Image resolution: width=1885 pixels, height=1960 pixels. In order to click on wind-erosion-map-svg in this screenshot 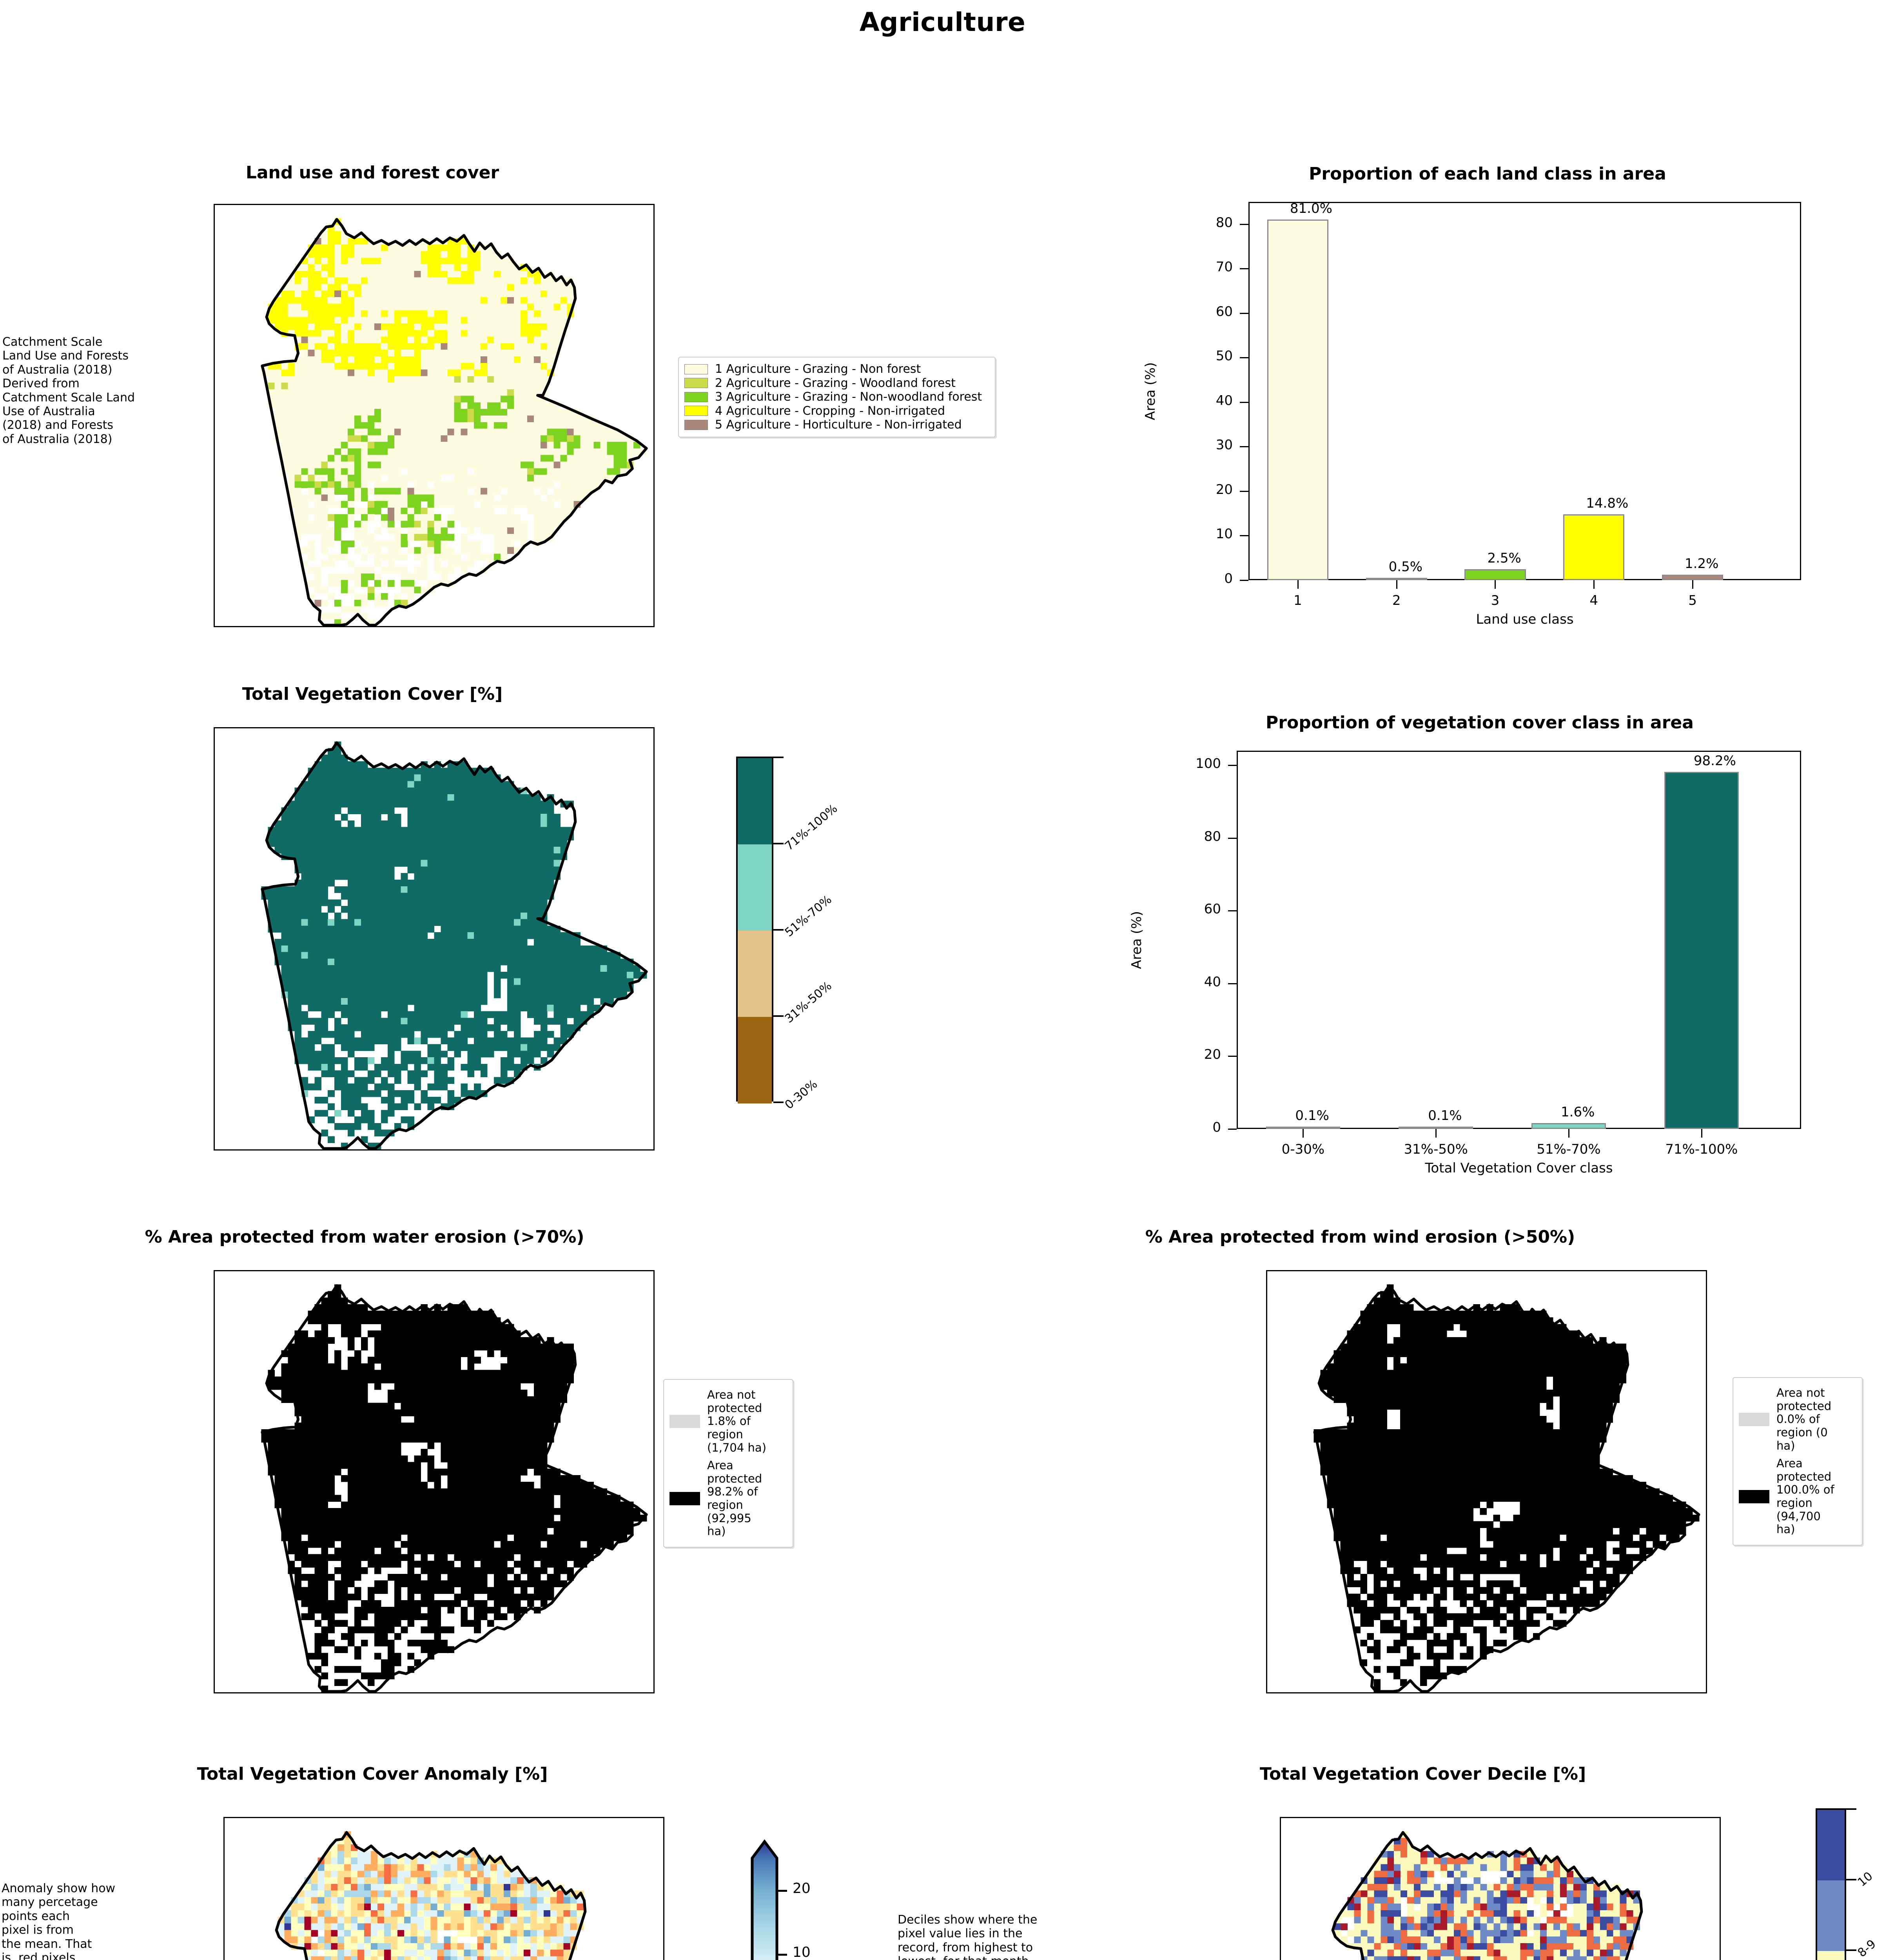, I will do `click(1506, 1488)`.